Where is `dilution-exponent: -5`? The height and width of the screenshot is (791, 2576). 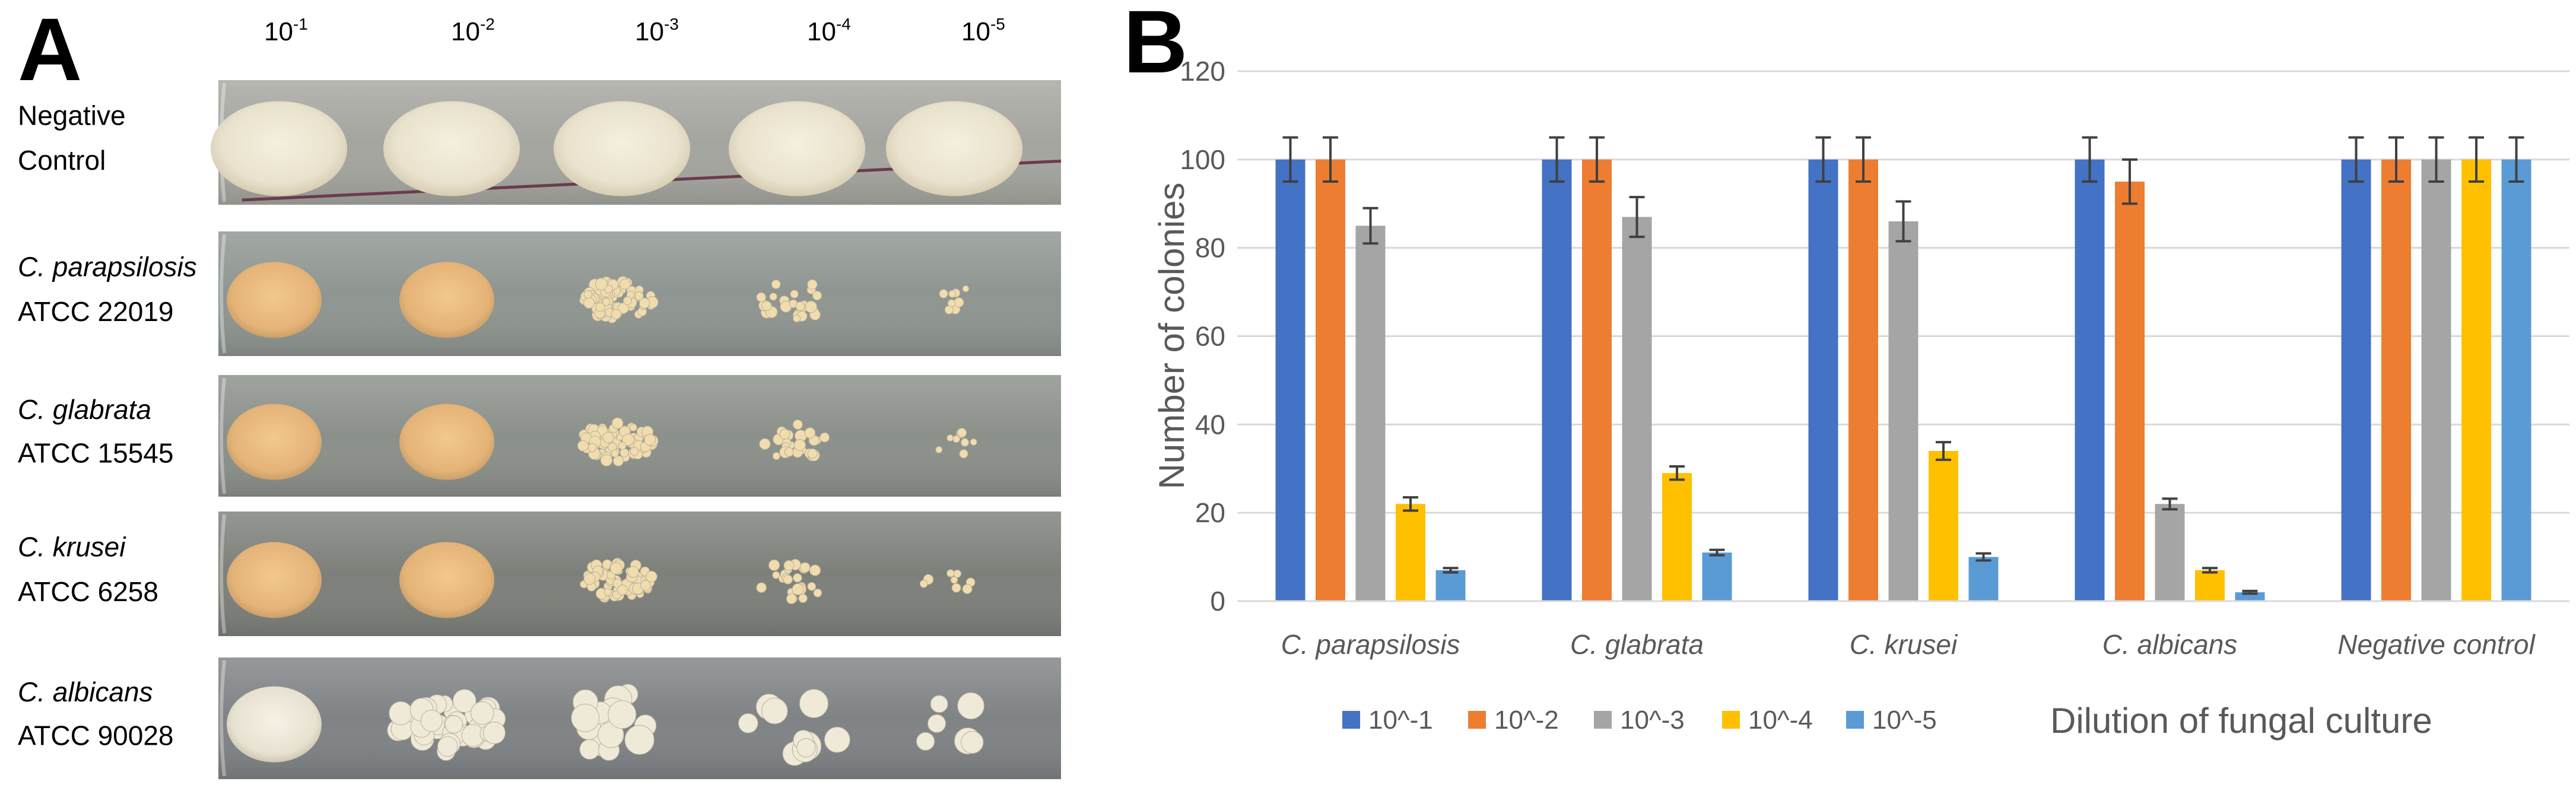 dilution-exponent: -5 is located at coordinates (998, 24).